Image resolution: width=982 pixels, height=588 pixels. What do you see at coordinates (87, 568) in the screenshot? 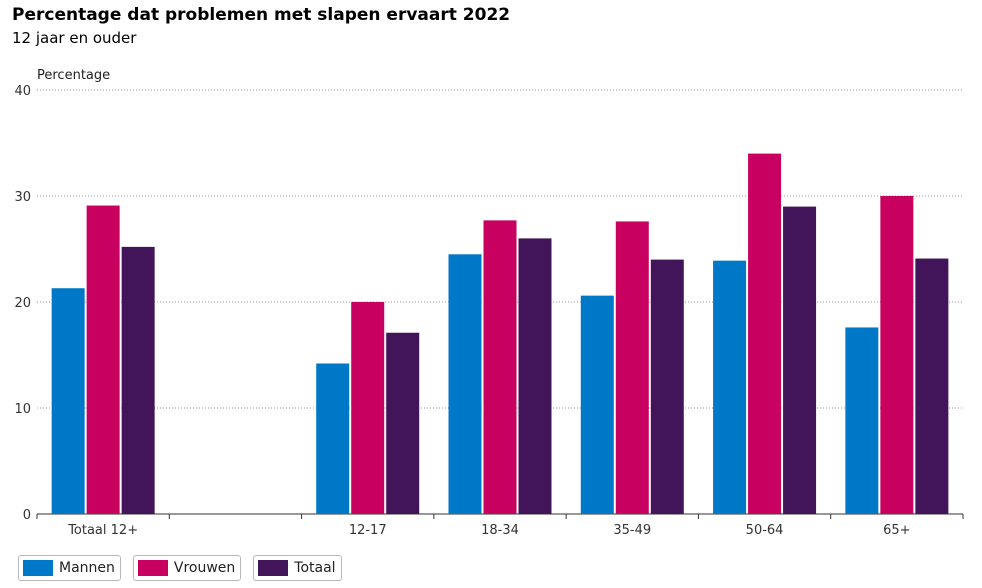
I see `legend-label-mannen: Mannen` at bounding box center [87, 568].